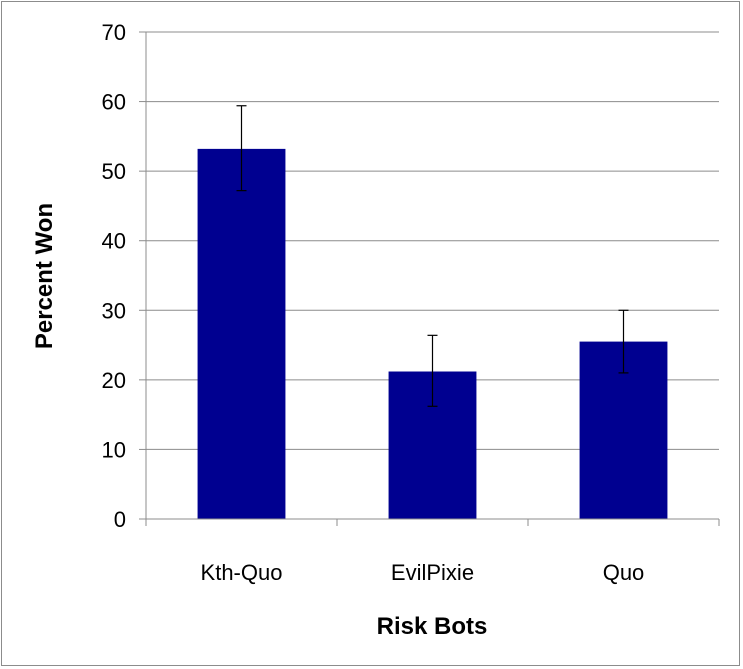  Describe the element at coordinates (241, 333) in the screenshot. I see `bar-kth-quo` at that location.